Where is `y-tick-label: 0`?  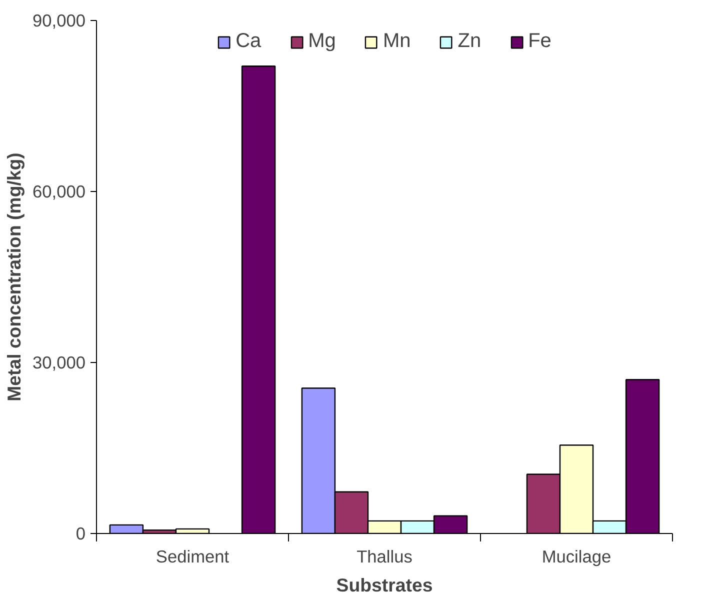
y-tick-label: 0 is located at coordinates (81, 534).